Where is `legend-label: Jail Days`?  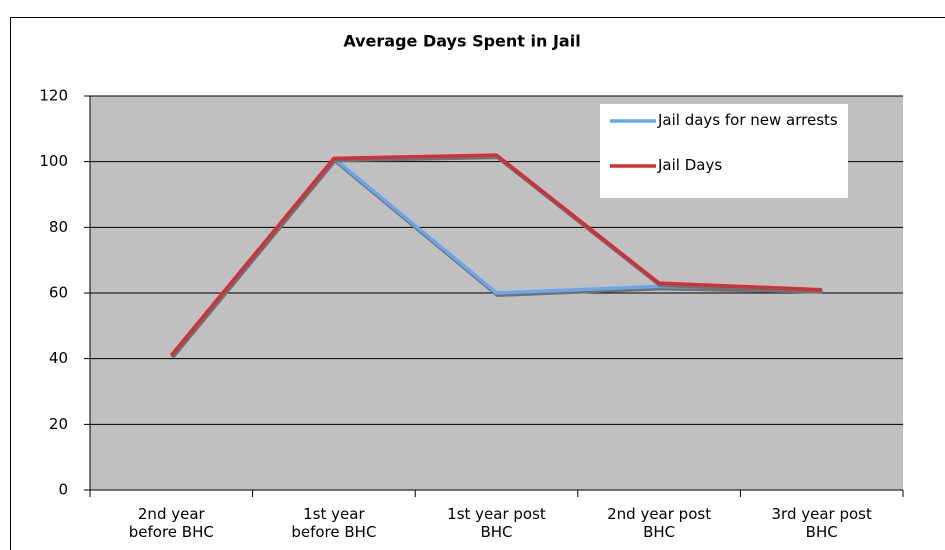 legend-label: Jail Days is located at coordinates (690, 165).